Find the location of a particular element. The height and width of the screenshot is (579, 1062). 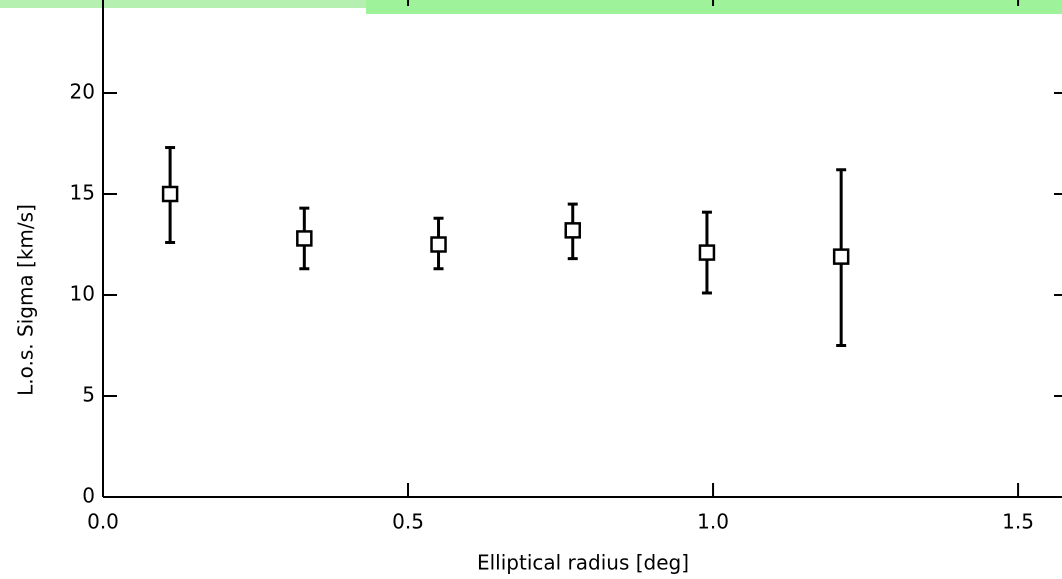

y-tick-label: 25 is located at coordinates (82, 1).